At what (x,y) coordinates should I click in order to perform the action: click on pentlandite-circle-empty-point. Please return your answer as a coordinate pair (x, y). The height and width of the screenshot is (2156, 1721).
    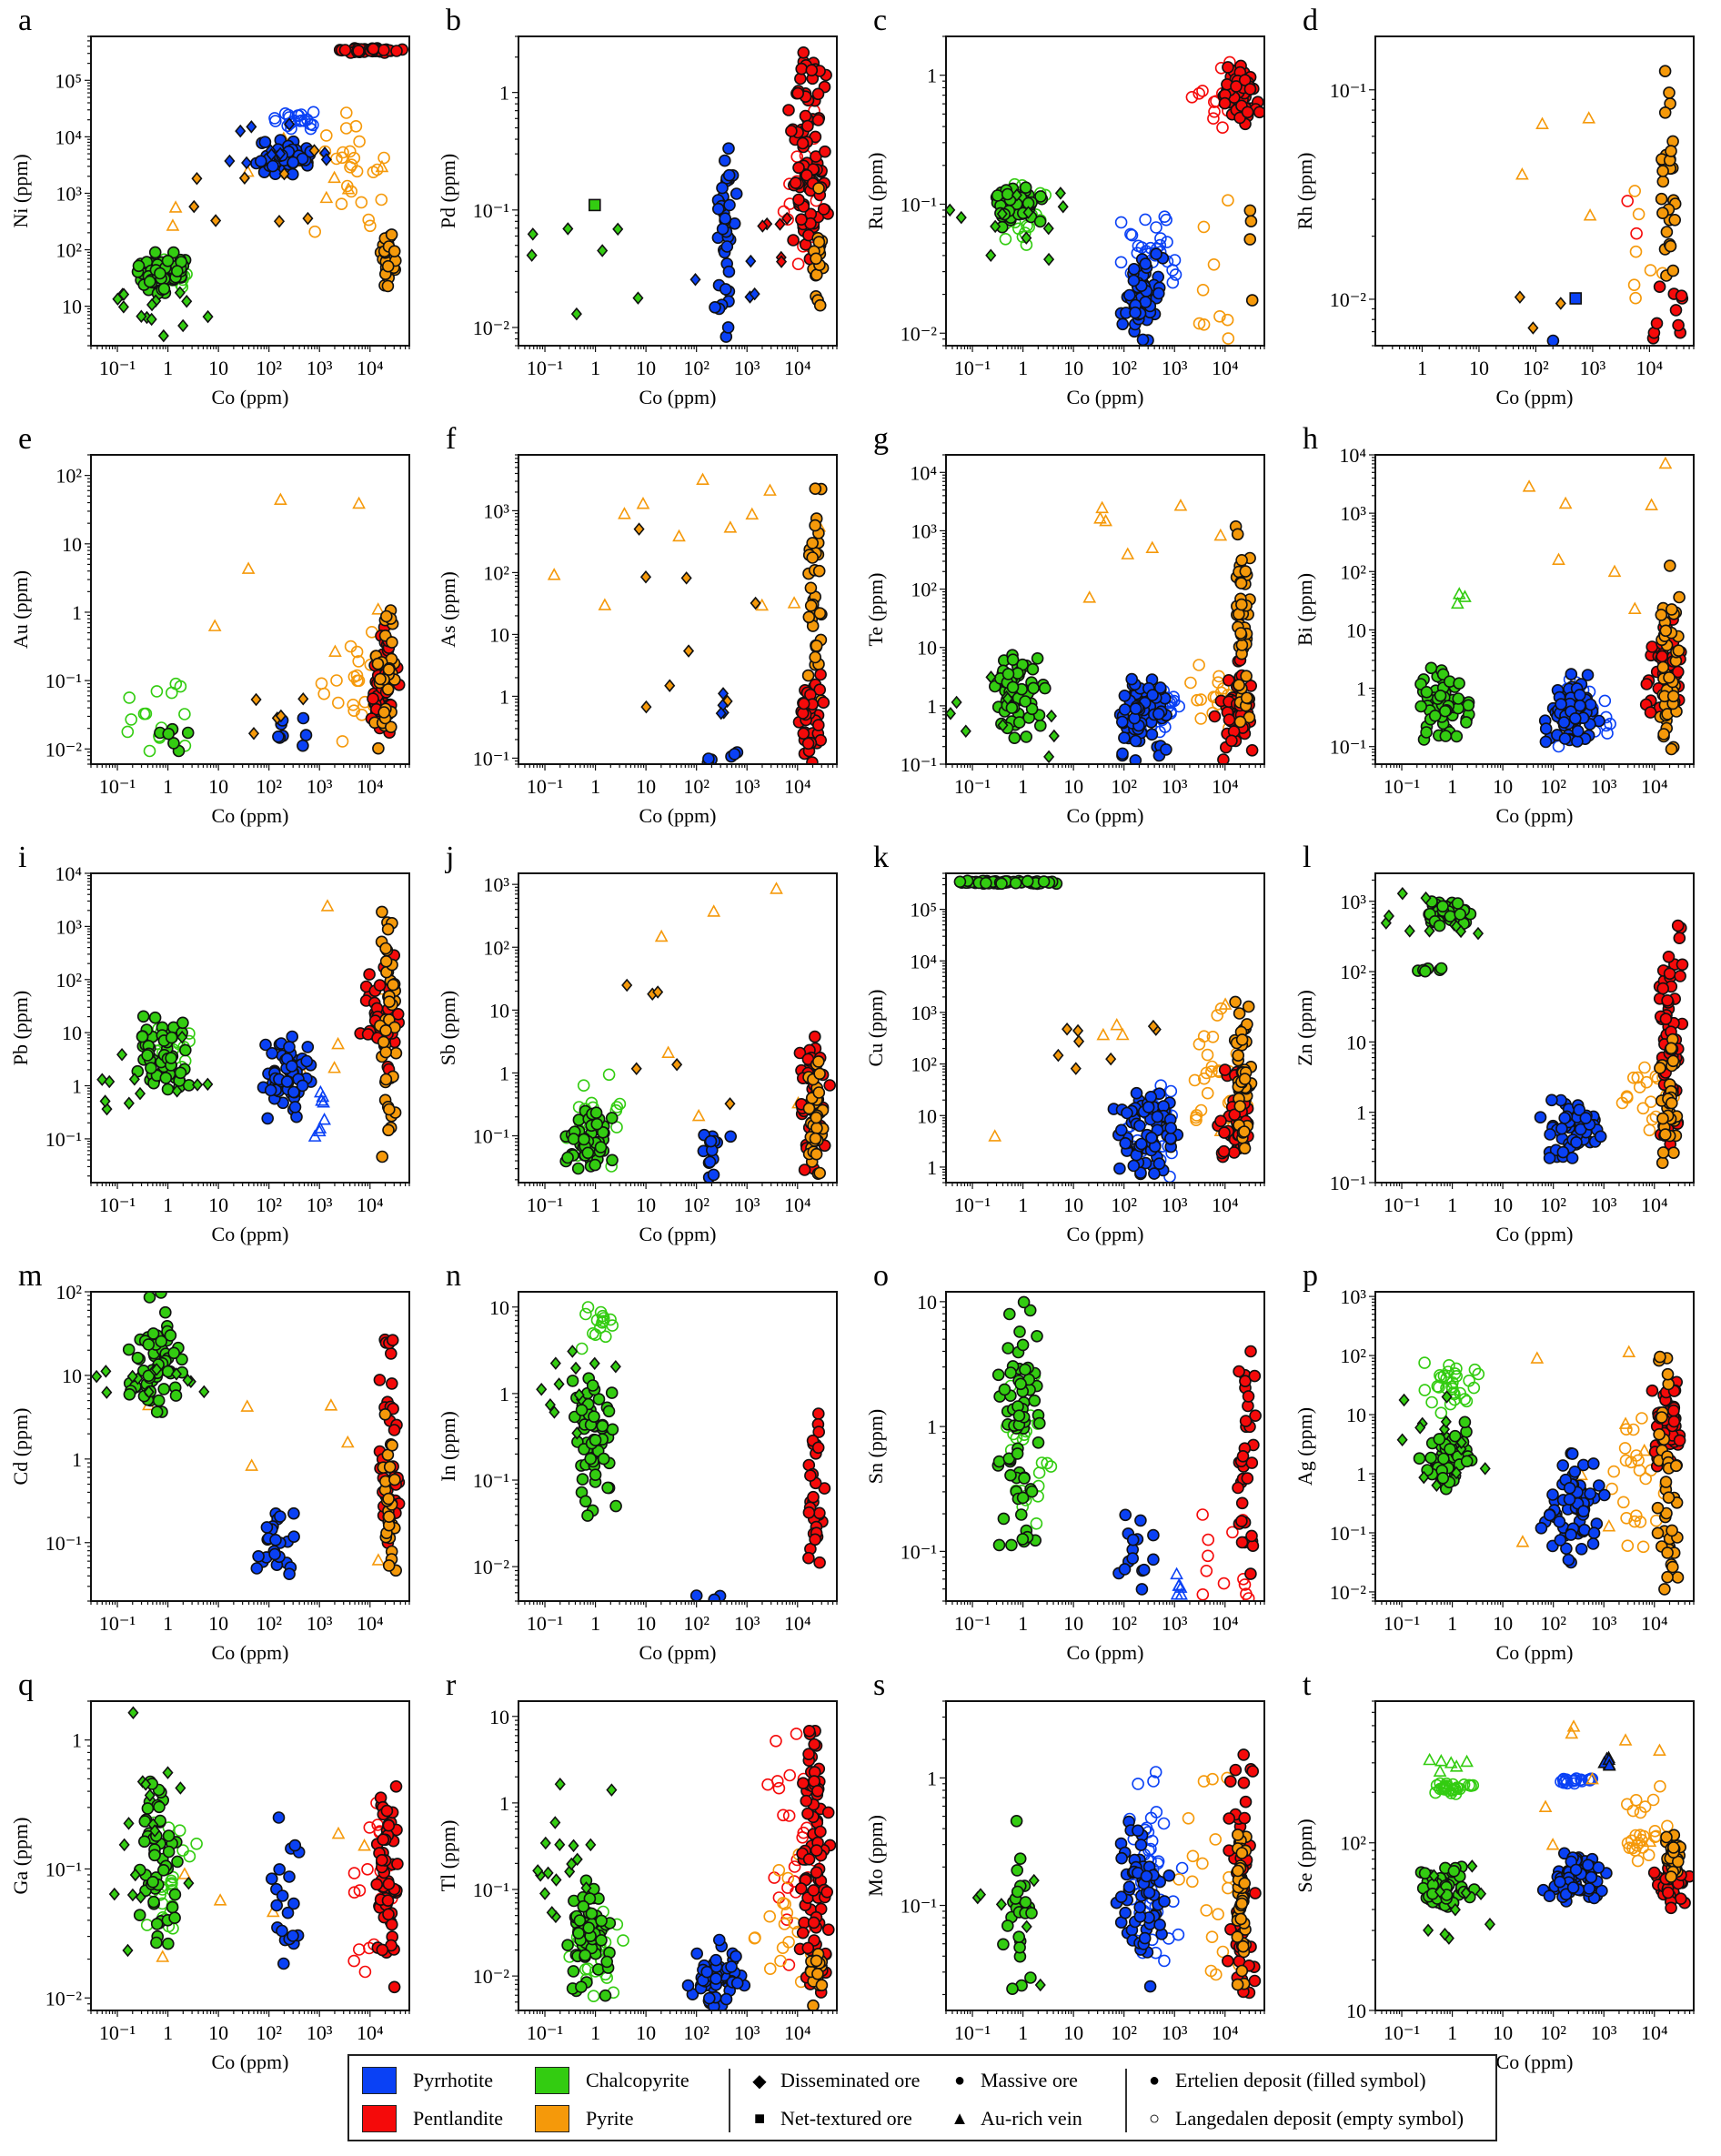
    Looking at the image, I should click on (1199, 93).